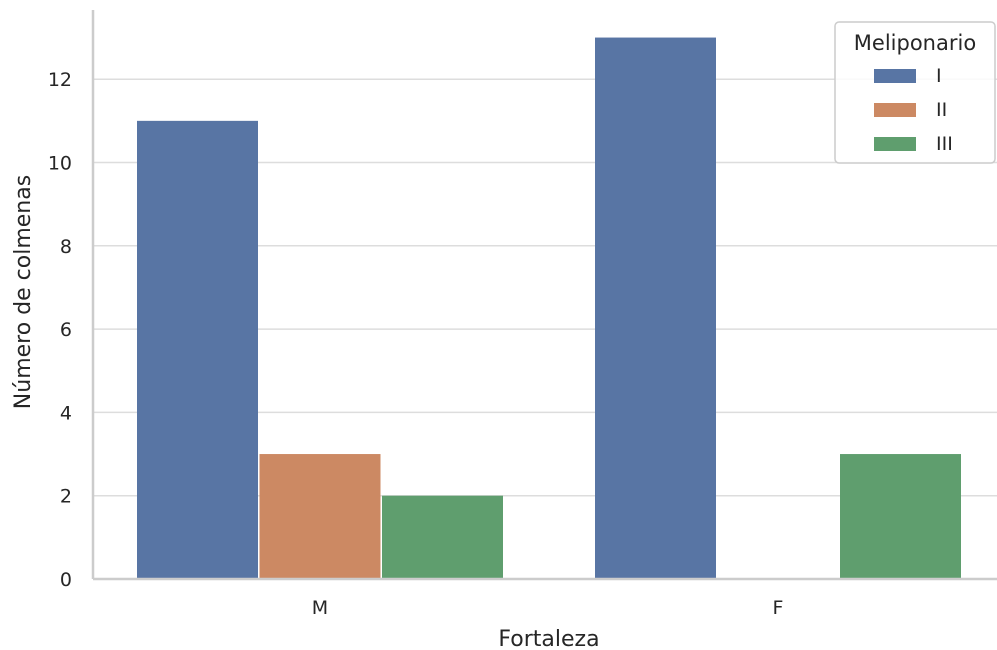  I want to click on y-tick-label: 6, so click(66, 330).